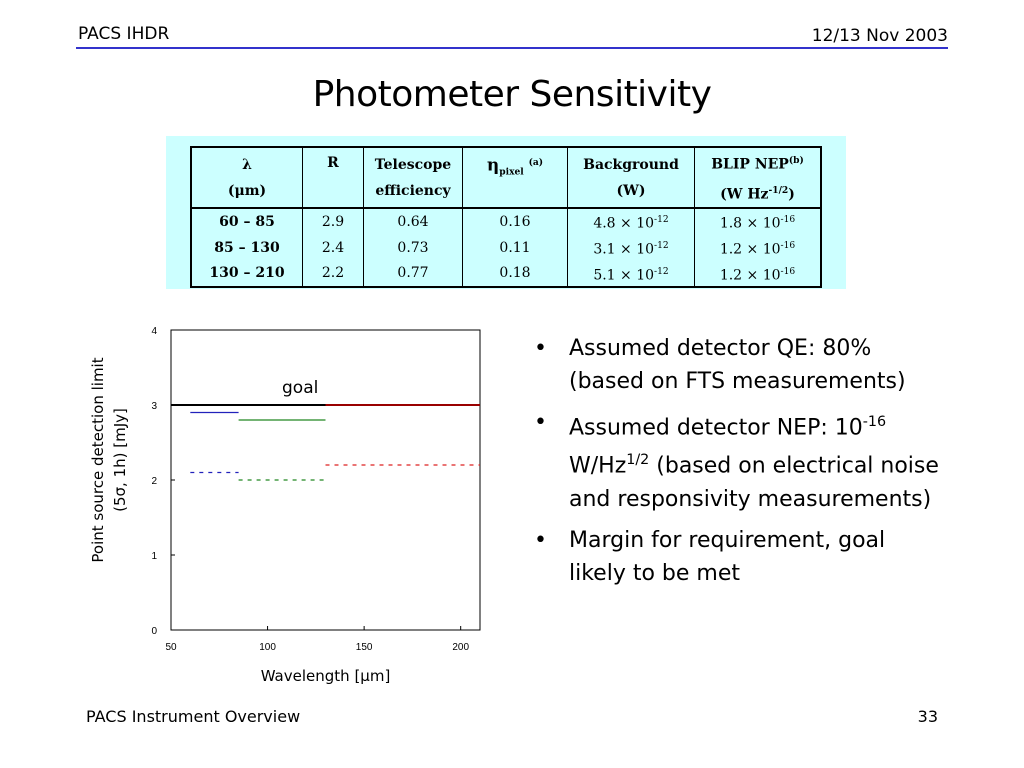 This screenshot has height=768, width=1024. I want to click on header-divider, so click(512, 48).